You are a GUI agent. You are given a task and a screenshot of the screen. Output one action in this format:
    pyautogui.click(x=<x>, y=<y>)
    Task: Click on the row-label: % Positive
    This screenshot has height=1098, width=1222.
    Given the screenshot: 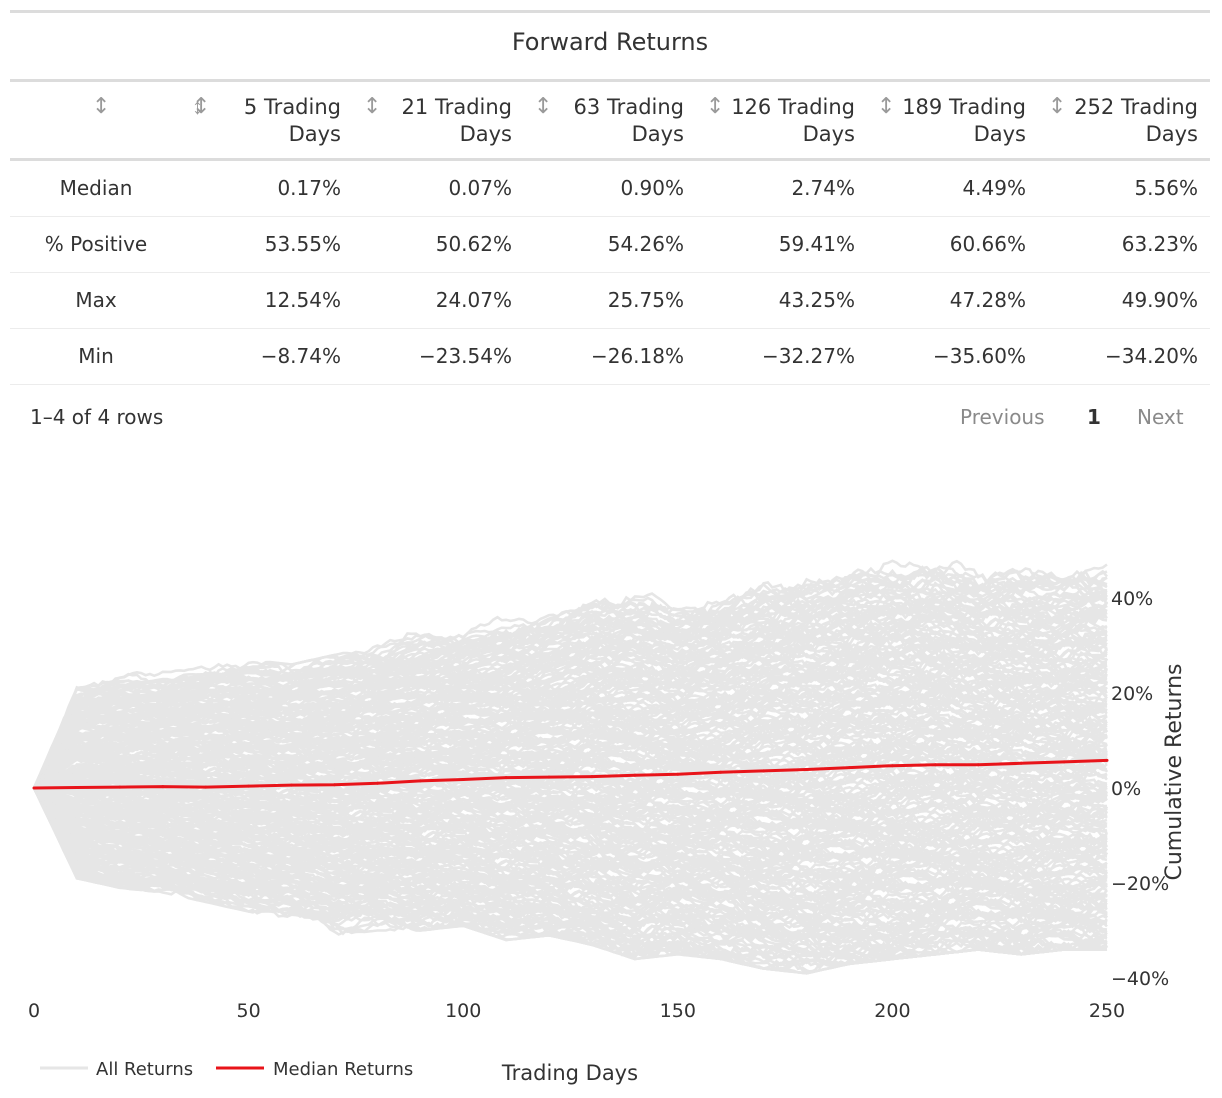 What is the action you would take?
    pyautogui.click(x=96, y=244)
    